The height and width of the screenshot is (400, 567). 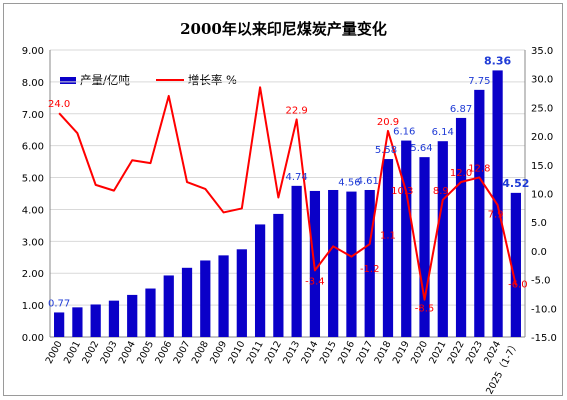 What do you see at coordinates (59, 104) in the screenshot?
I see `line-data-label: 24.0` at bounding box center [59, 104].